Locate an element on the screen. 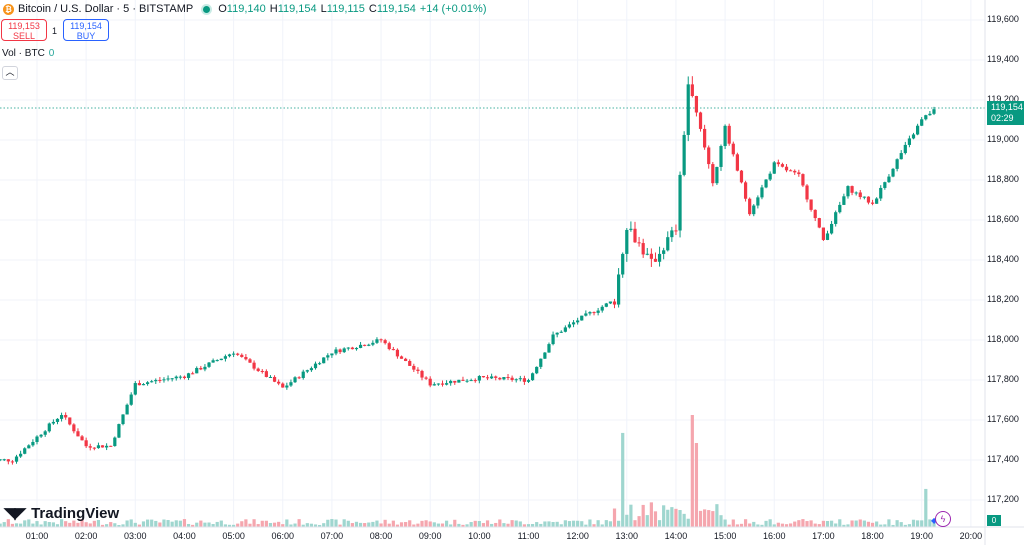 This screenshot has height=555, width=1024. last-price: 119,154 is located at coordinates (1007, 107).